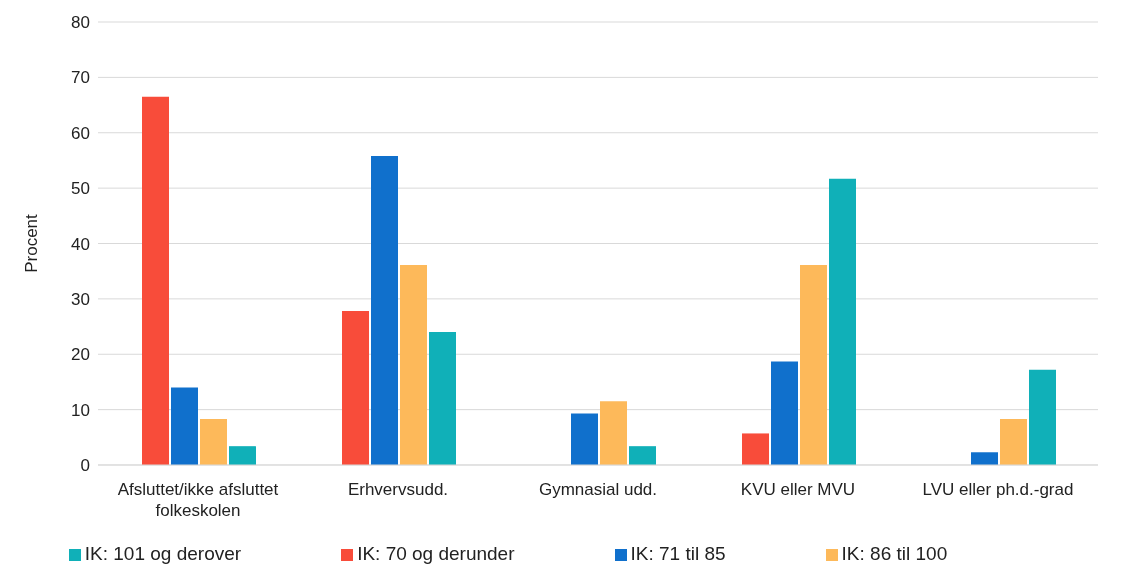 The height and width of the screenshot is (578, 1140). Describe the element at coordinates (198, 500) in the screenshot. I see `x-tick-label: Afsluttet/ikke afsluttet folkeskolen` at that location.